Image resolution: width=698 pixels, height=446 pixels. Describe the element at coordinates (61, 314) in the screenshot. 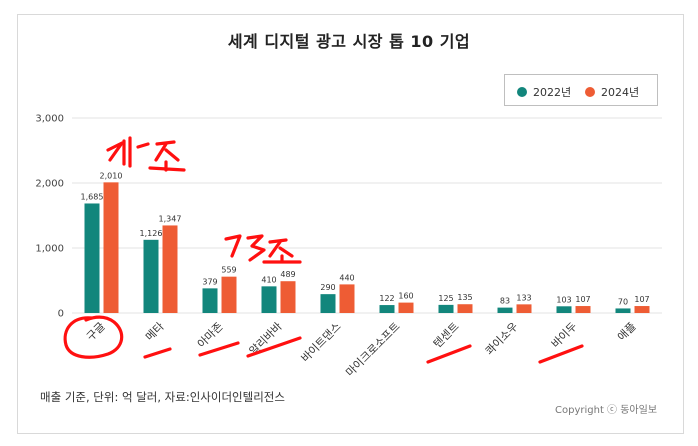

I see `y-tick-label: 0` at that location.